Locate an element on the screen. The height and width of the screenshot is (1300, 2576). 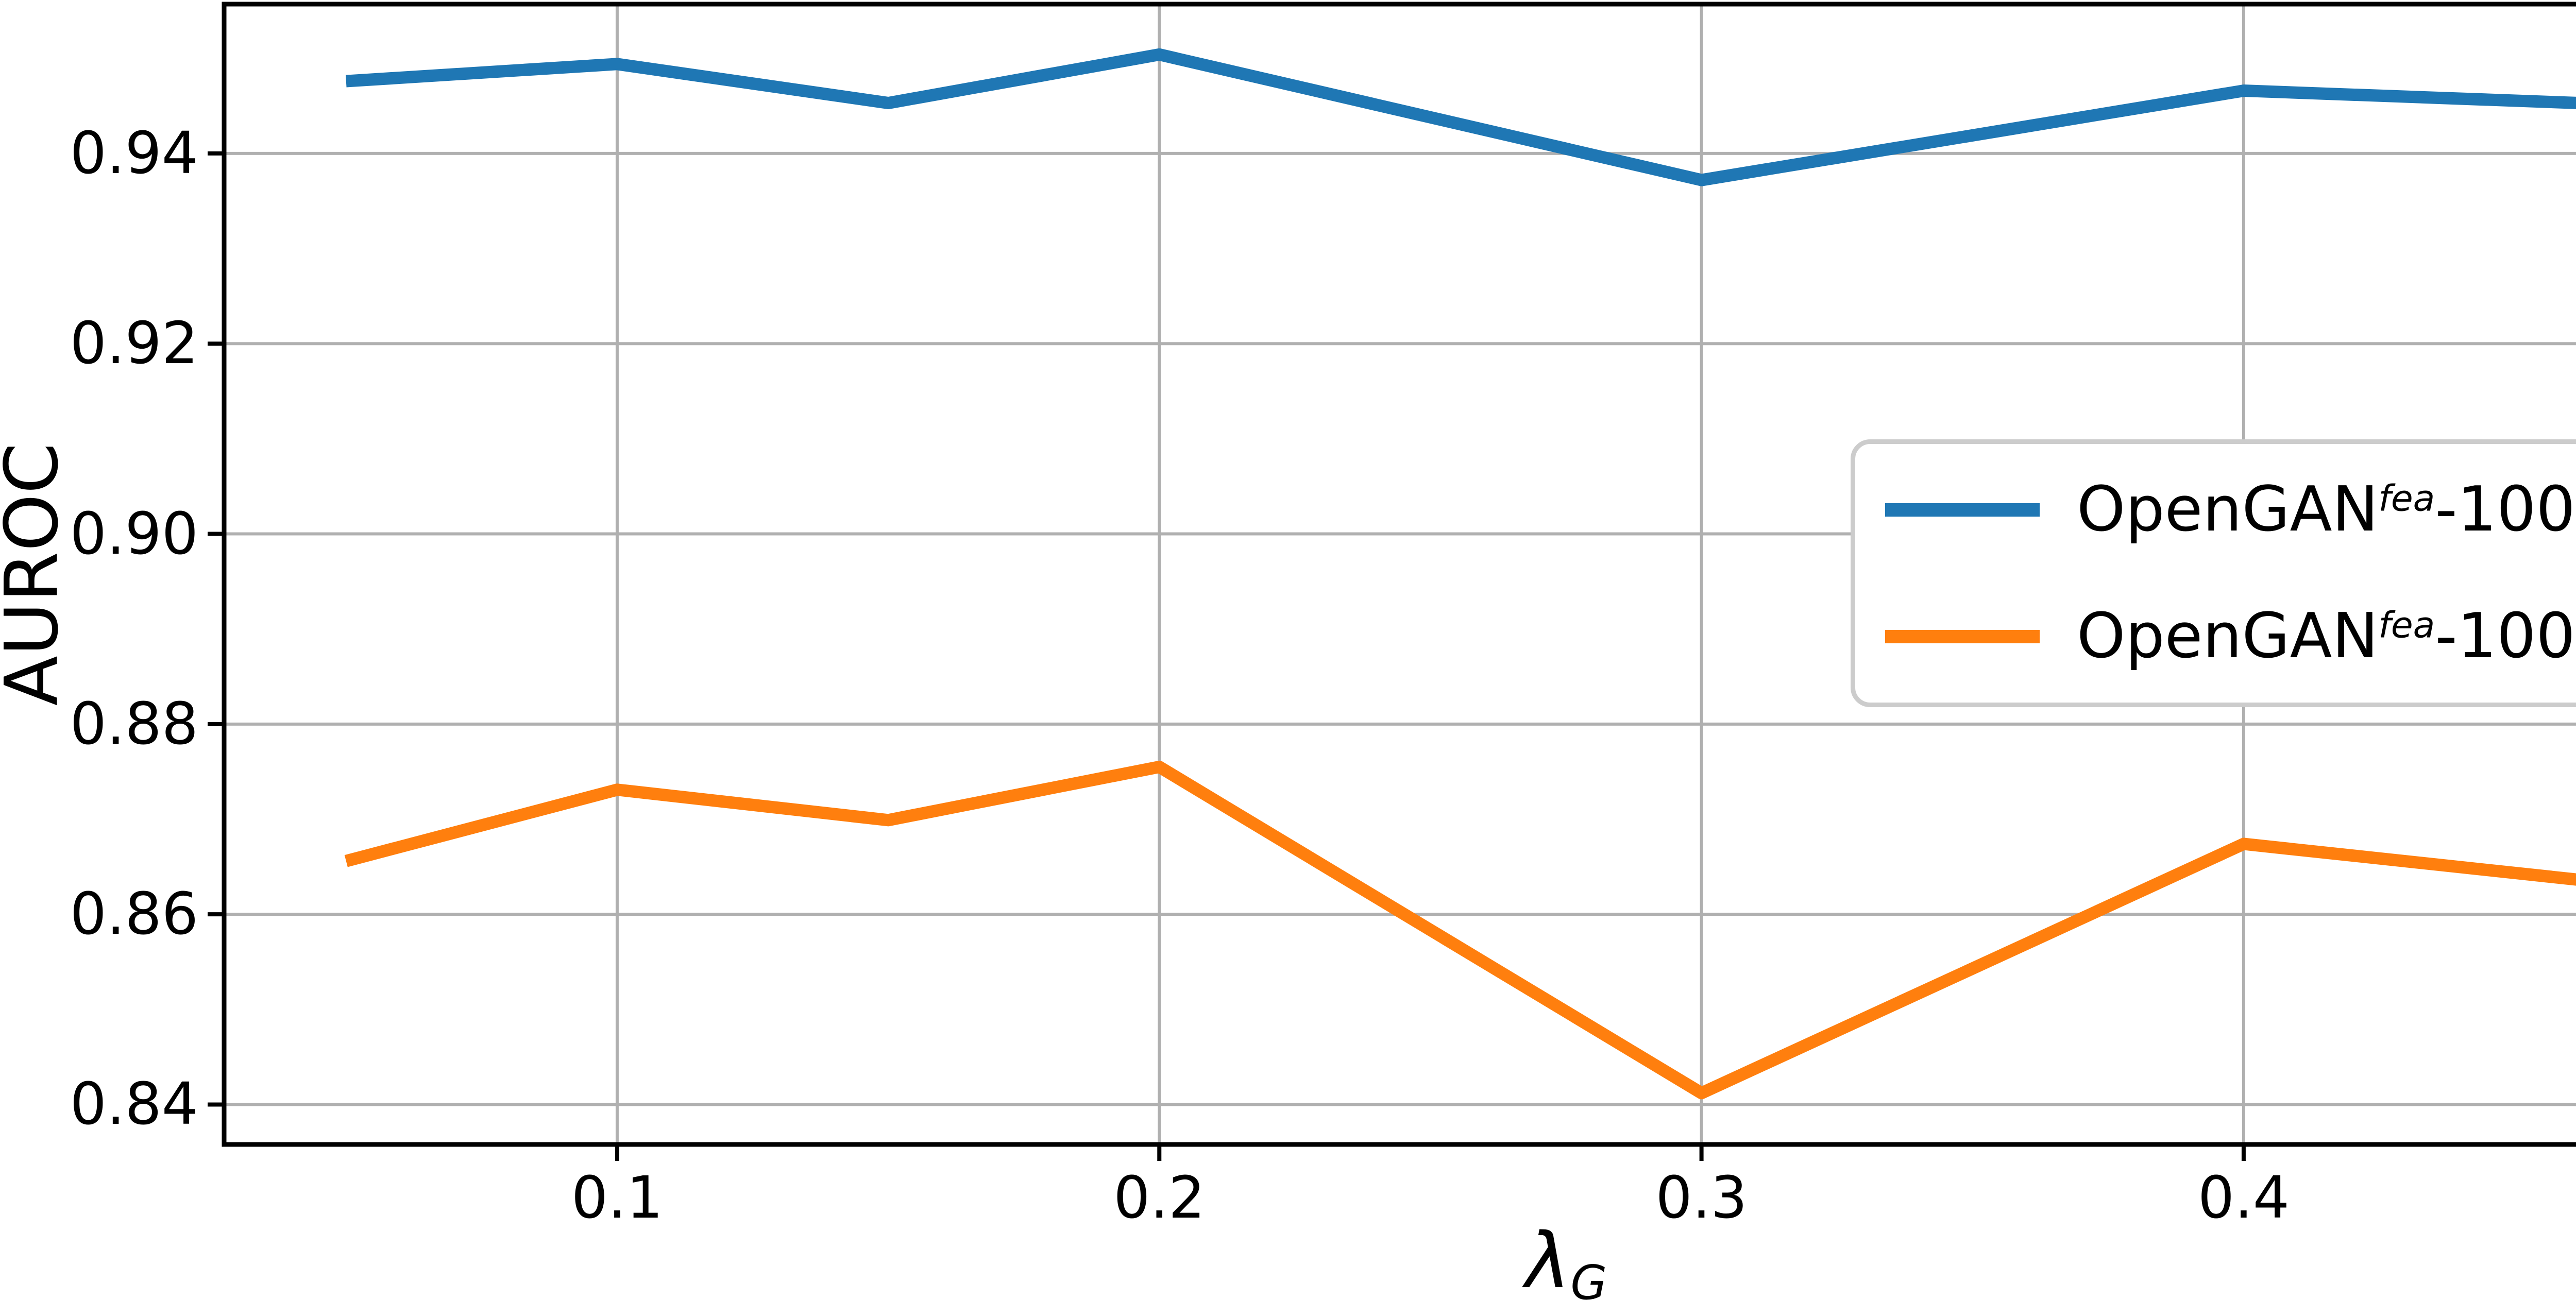
legend-label-test-sup: fea is located at coordinates (2406, 625).